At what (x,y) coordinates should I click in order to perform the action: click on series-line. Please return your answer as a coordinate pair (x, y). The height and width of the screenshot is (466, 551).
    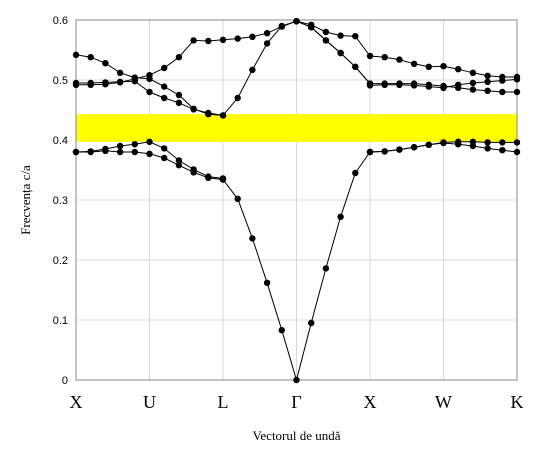
    Looking at the image, I should click on (406, 56).